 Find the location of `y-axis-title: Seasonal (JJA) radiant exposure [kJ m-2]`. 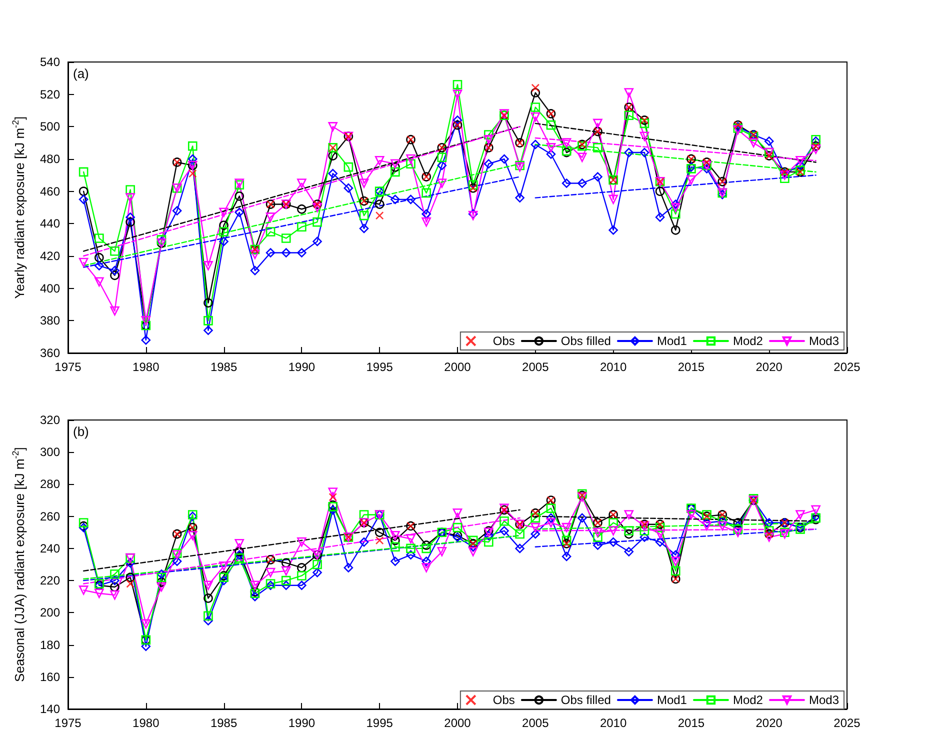

y-axis-title: Seasonal (JJA) radiant exposure [kJ m-2] is located at coordinates (18, 564).